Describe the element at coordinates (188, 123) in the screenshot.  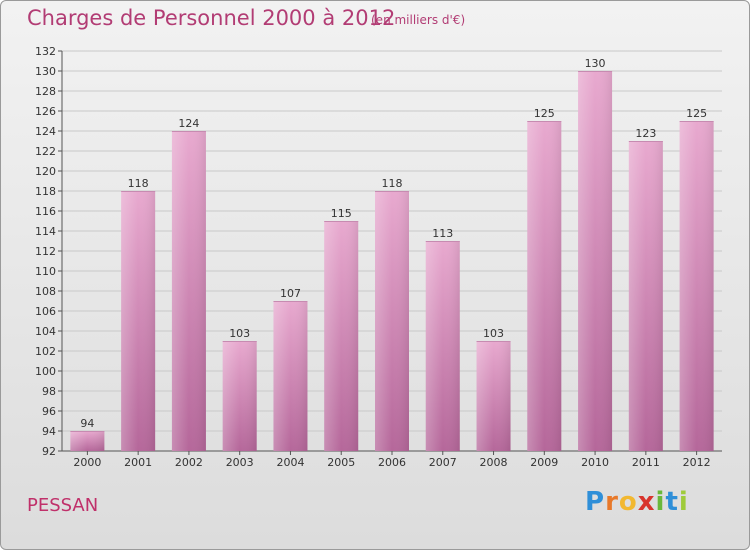
I see `data-label: 124` at that location.